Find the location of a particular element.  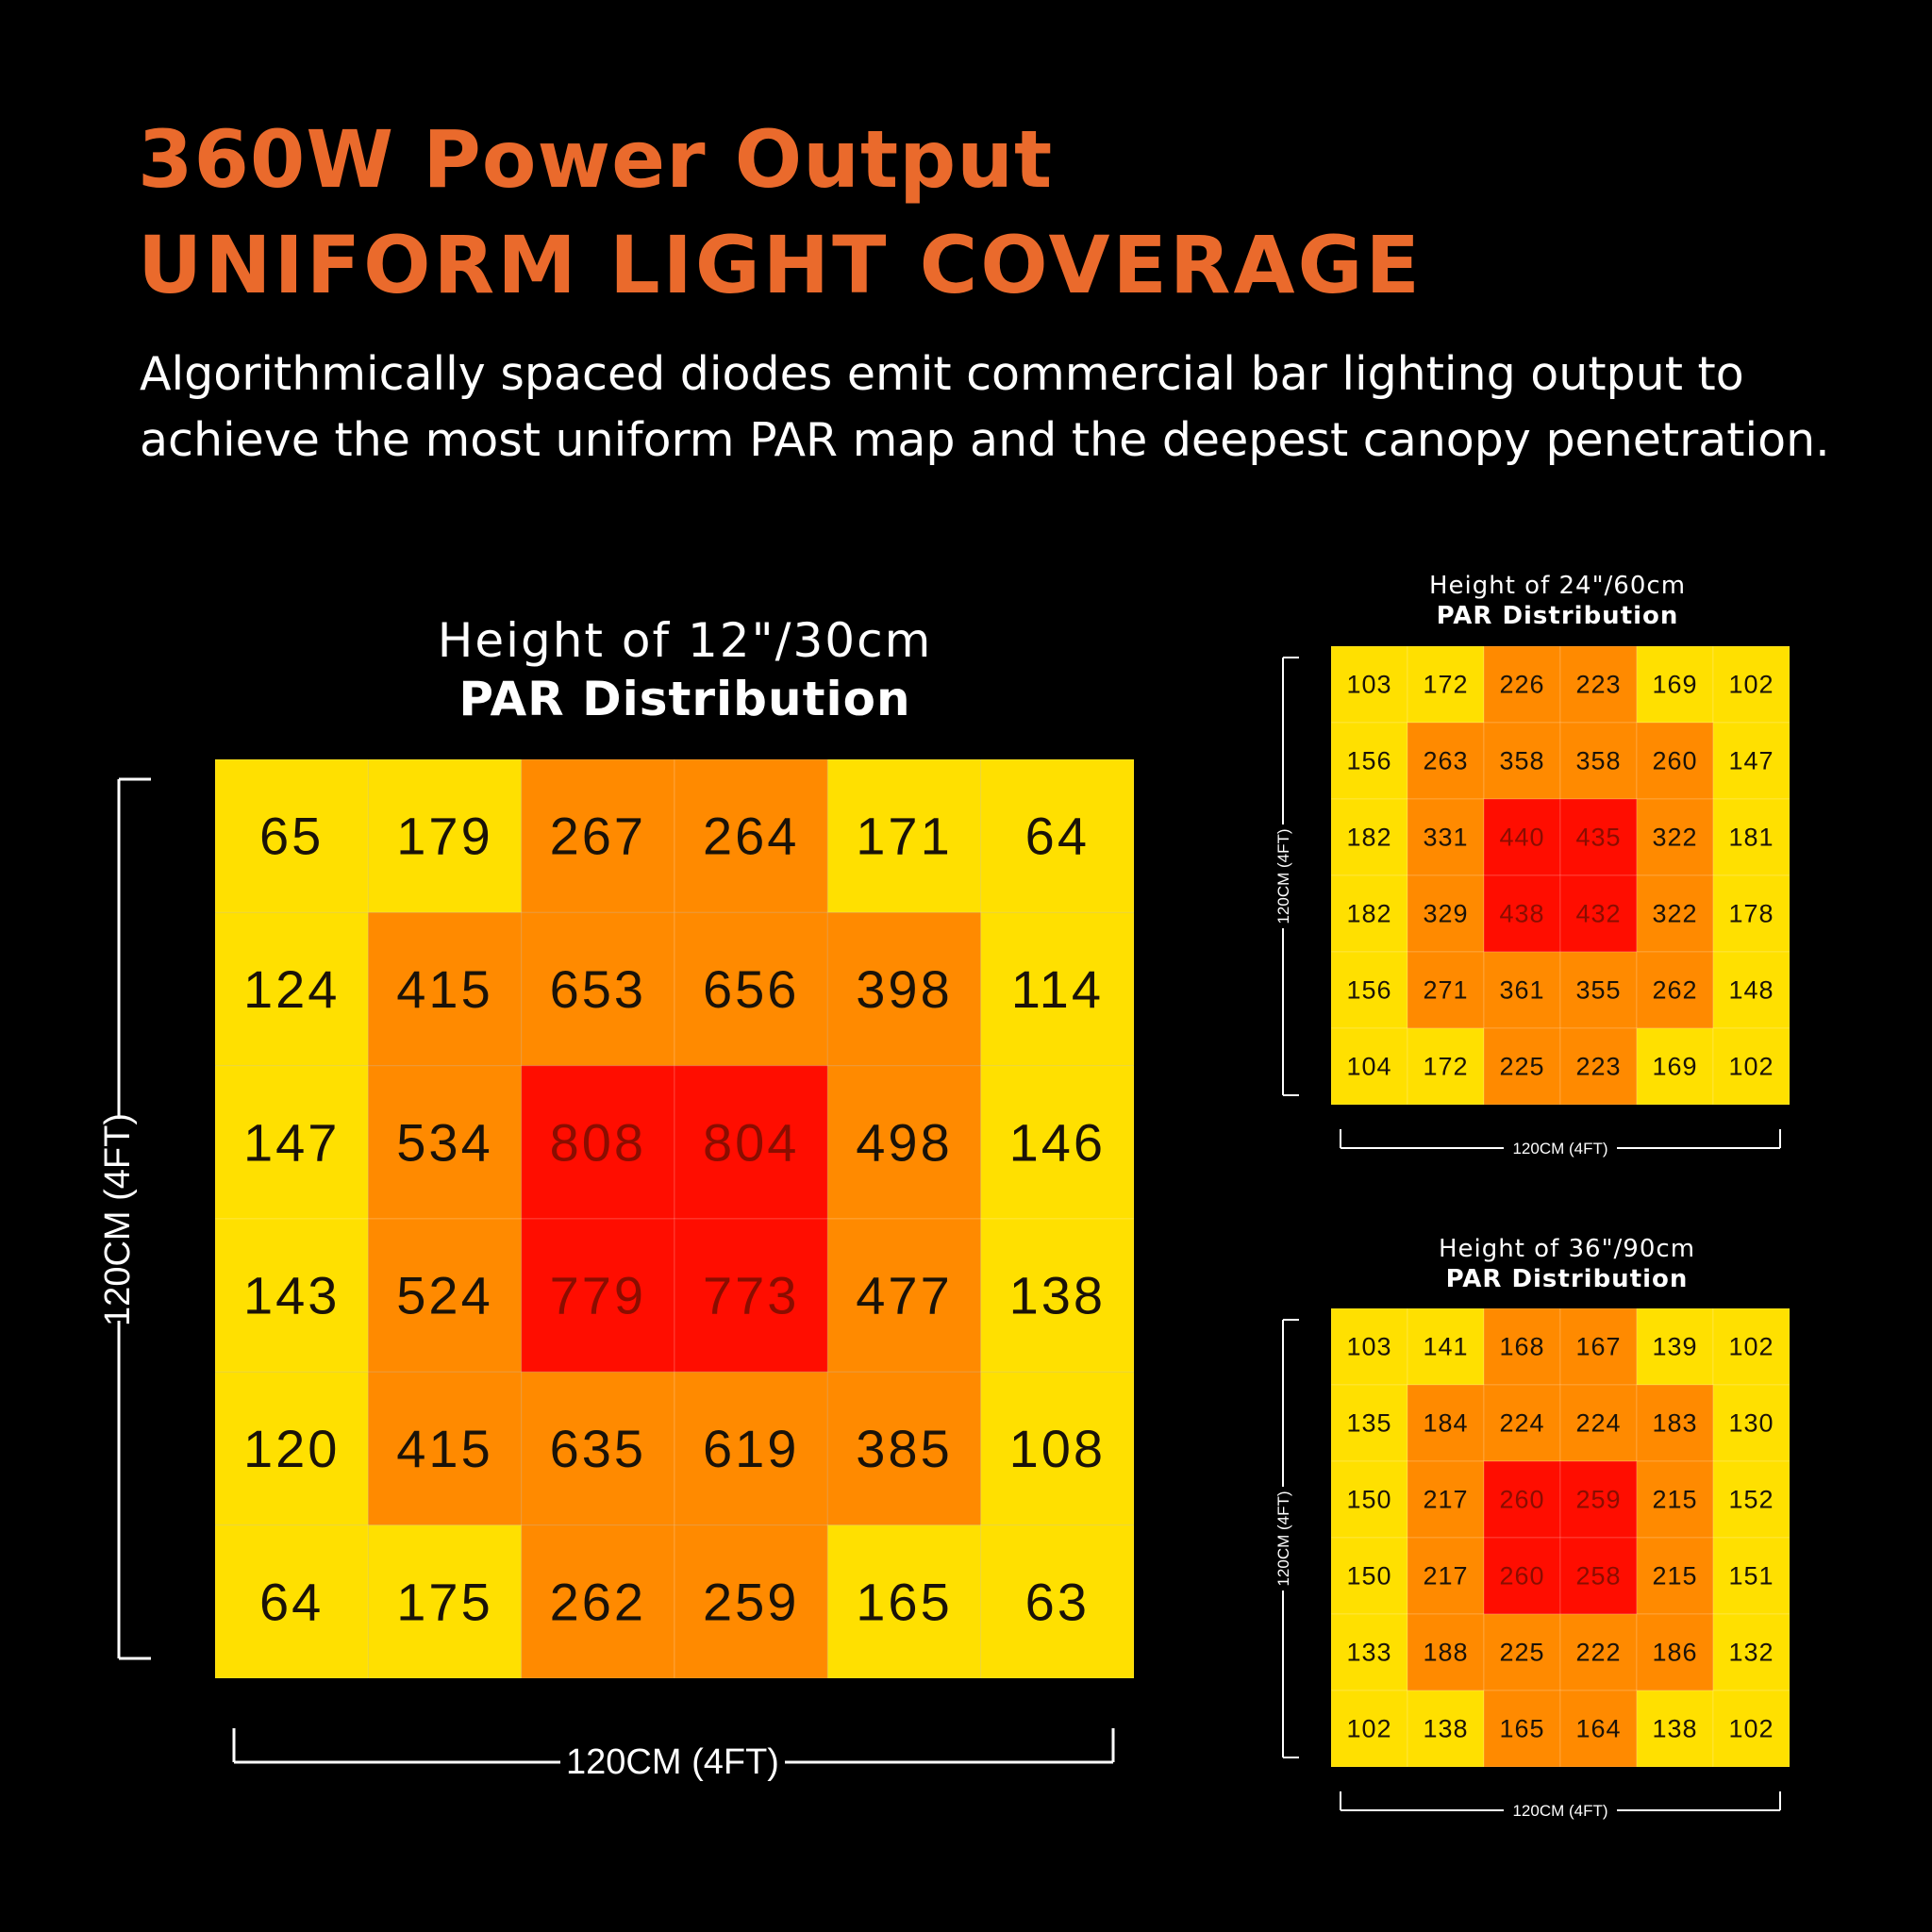

main-value-r5-c1: 120 is located at coordinates (291, 1449).